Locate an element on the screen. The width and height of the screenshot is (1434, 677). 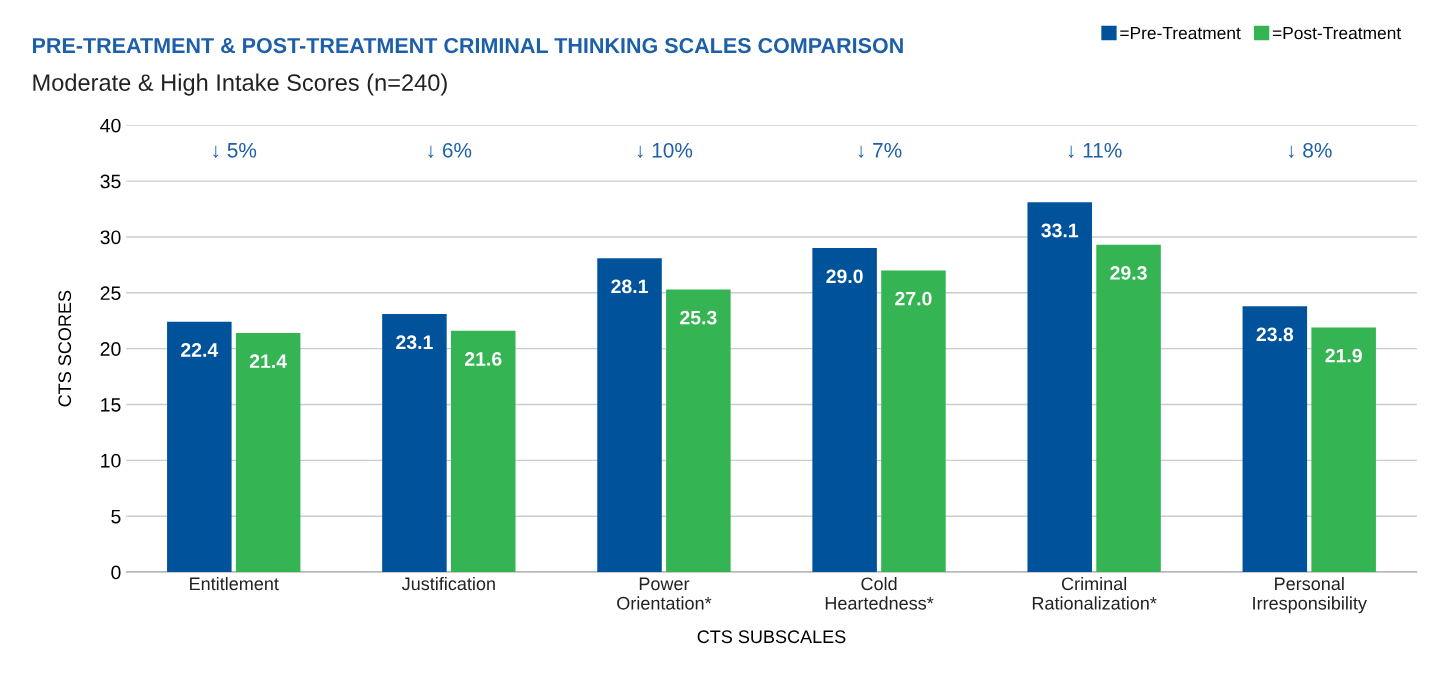
data-label: 23.8 is located at coordinates (1275, 334).